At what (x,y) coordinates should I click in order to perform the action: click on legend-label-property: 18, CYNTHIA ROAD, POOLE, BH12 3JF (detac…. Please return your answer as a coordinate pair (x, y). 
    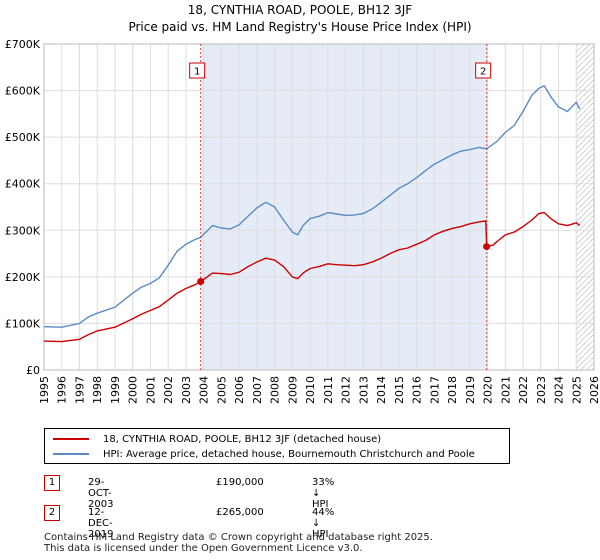
    Looking at the image, I should click on (242, 439).